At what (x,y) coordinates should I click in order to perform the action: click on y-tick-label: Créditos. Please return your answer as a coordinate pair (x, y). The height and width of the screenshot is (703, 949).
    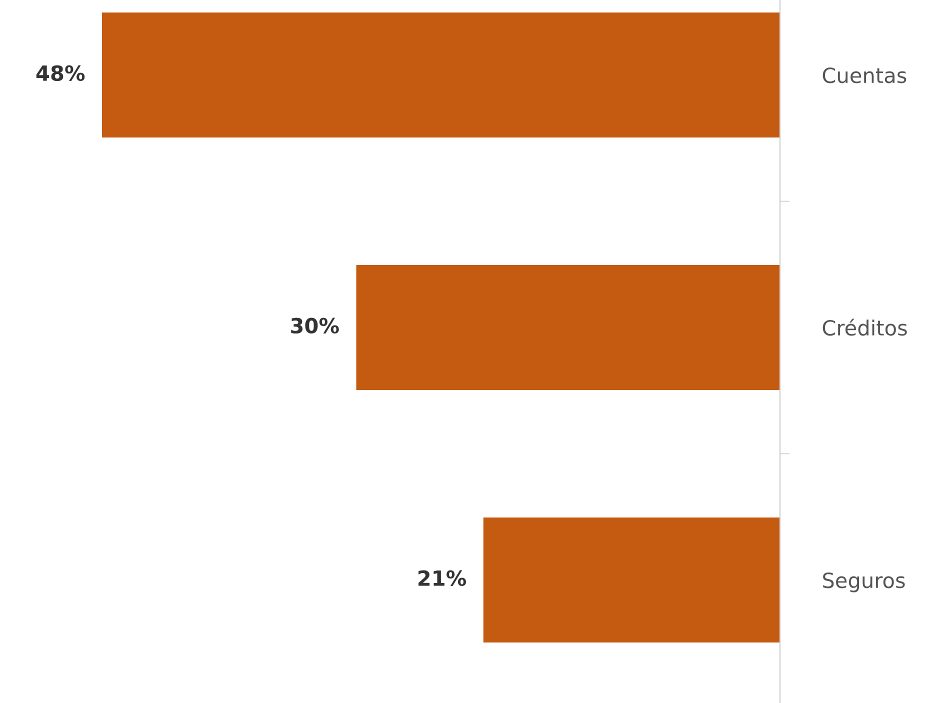
    Looking at the image, I should click on (864, 327).